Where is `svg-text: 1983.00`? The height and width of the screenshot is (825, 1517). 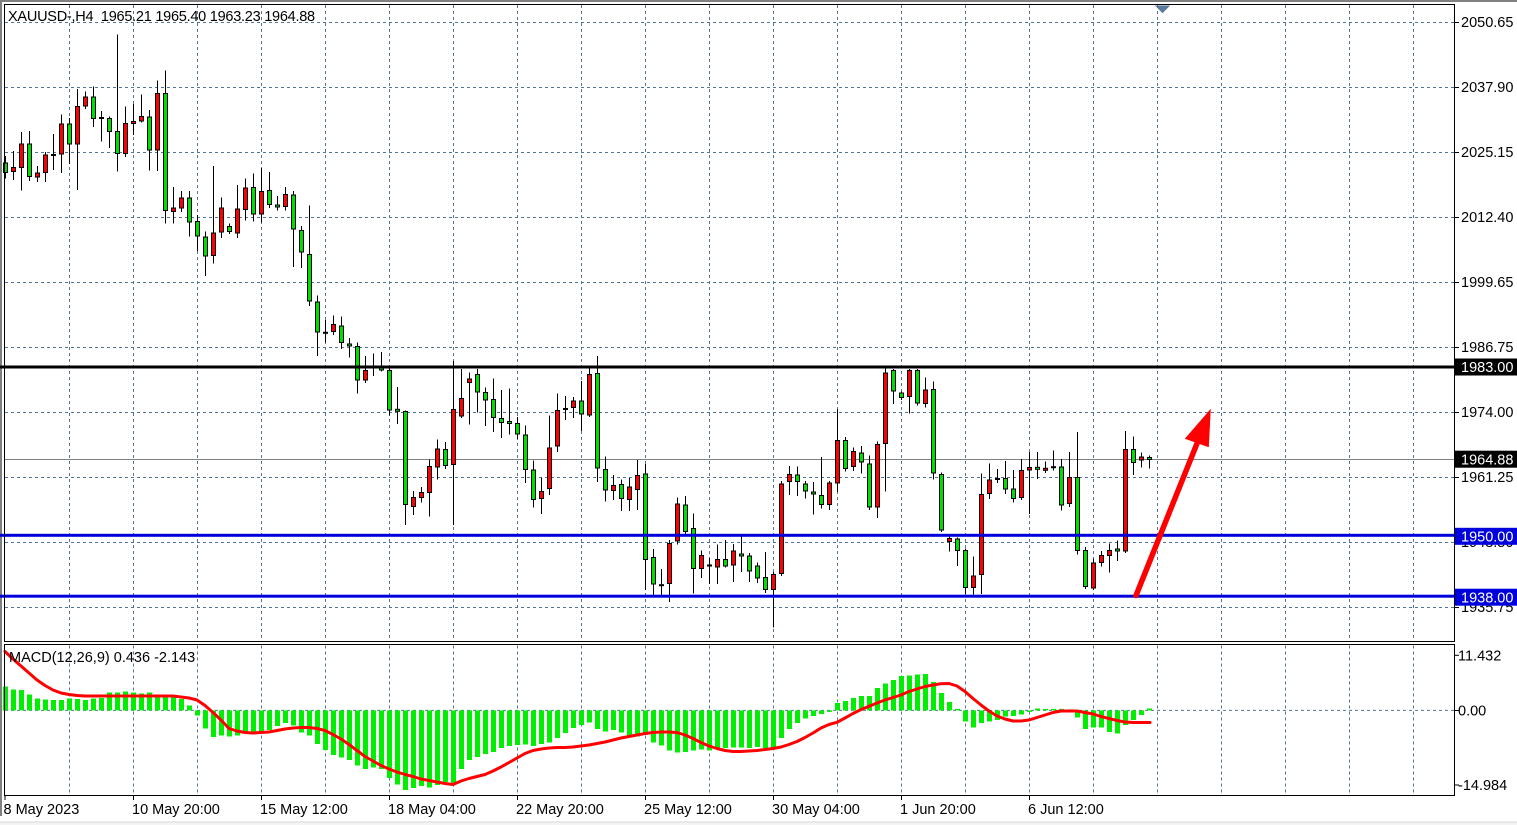 svg-text: 1983.00 is located at coordinates (1487, 368).